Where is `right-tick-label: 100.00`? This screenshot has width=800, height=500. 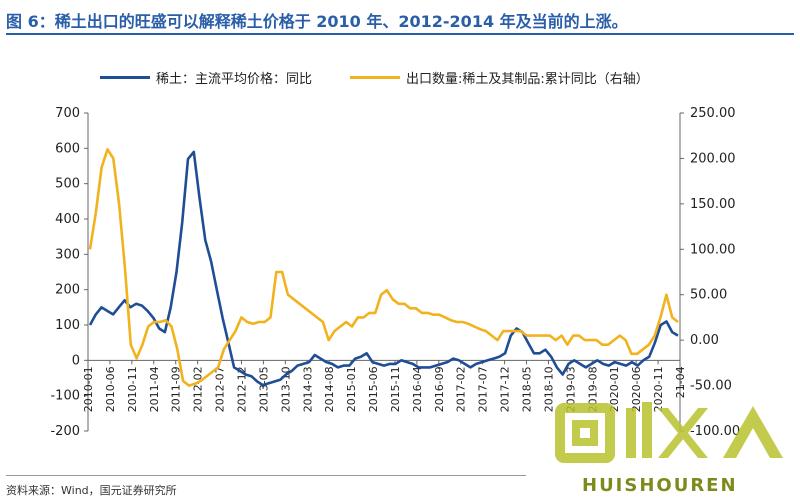 right-tick-label: 100.00 is located at coordinates (713, 249).